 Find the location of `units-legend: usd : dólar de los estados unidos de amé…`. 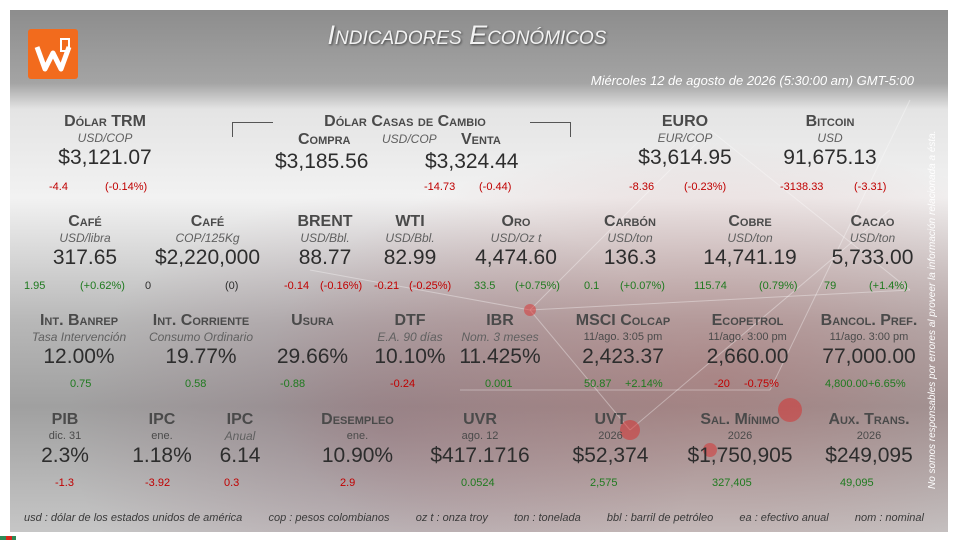

units-legend: usd : dólar de los estados unidos de amé… is located at coordinates (474, 518).